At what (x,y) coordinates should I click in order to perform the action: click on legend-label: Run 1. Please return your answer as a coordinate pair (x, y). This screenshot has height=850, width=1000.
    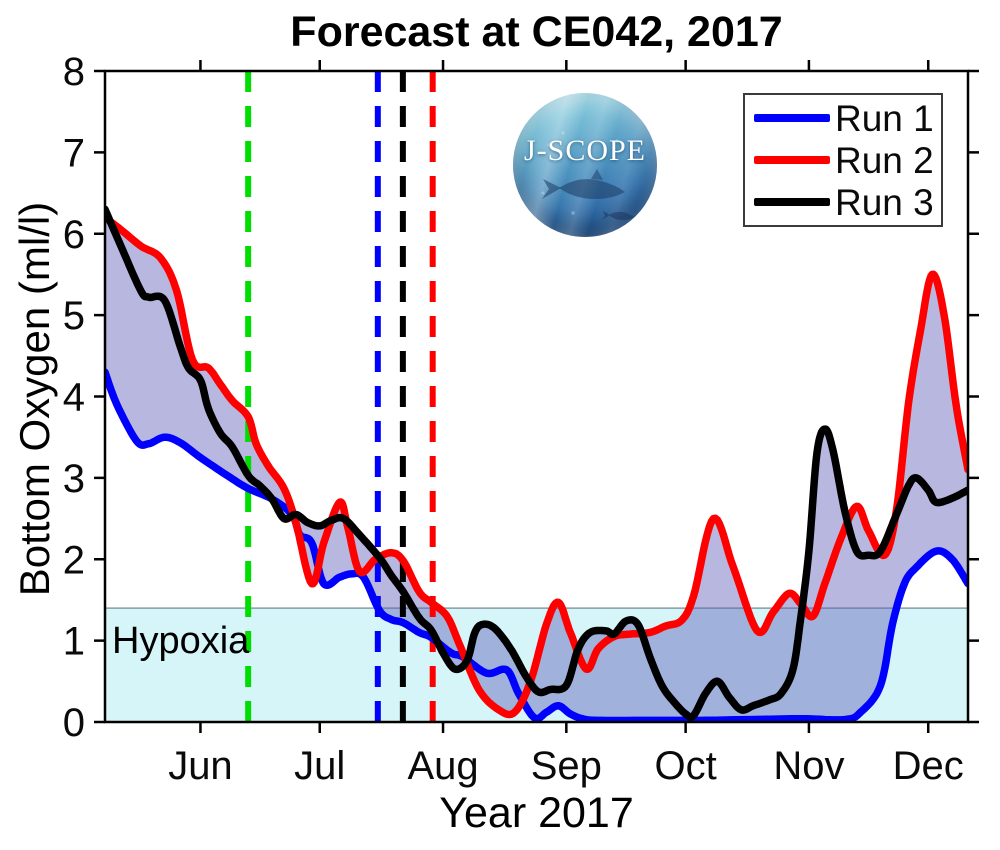
    Looking at the image, I should click on (884, 118).